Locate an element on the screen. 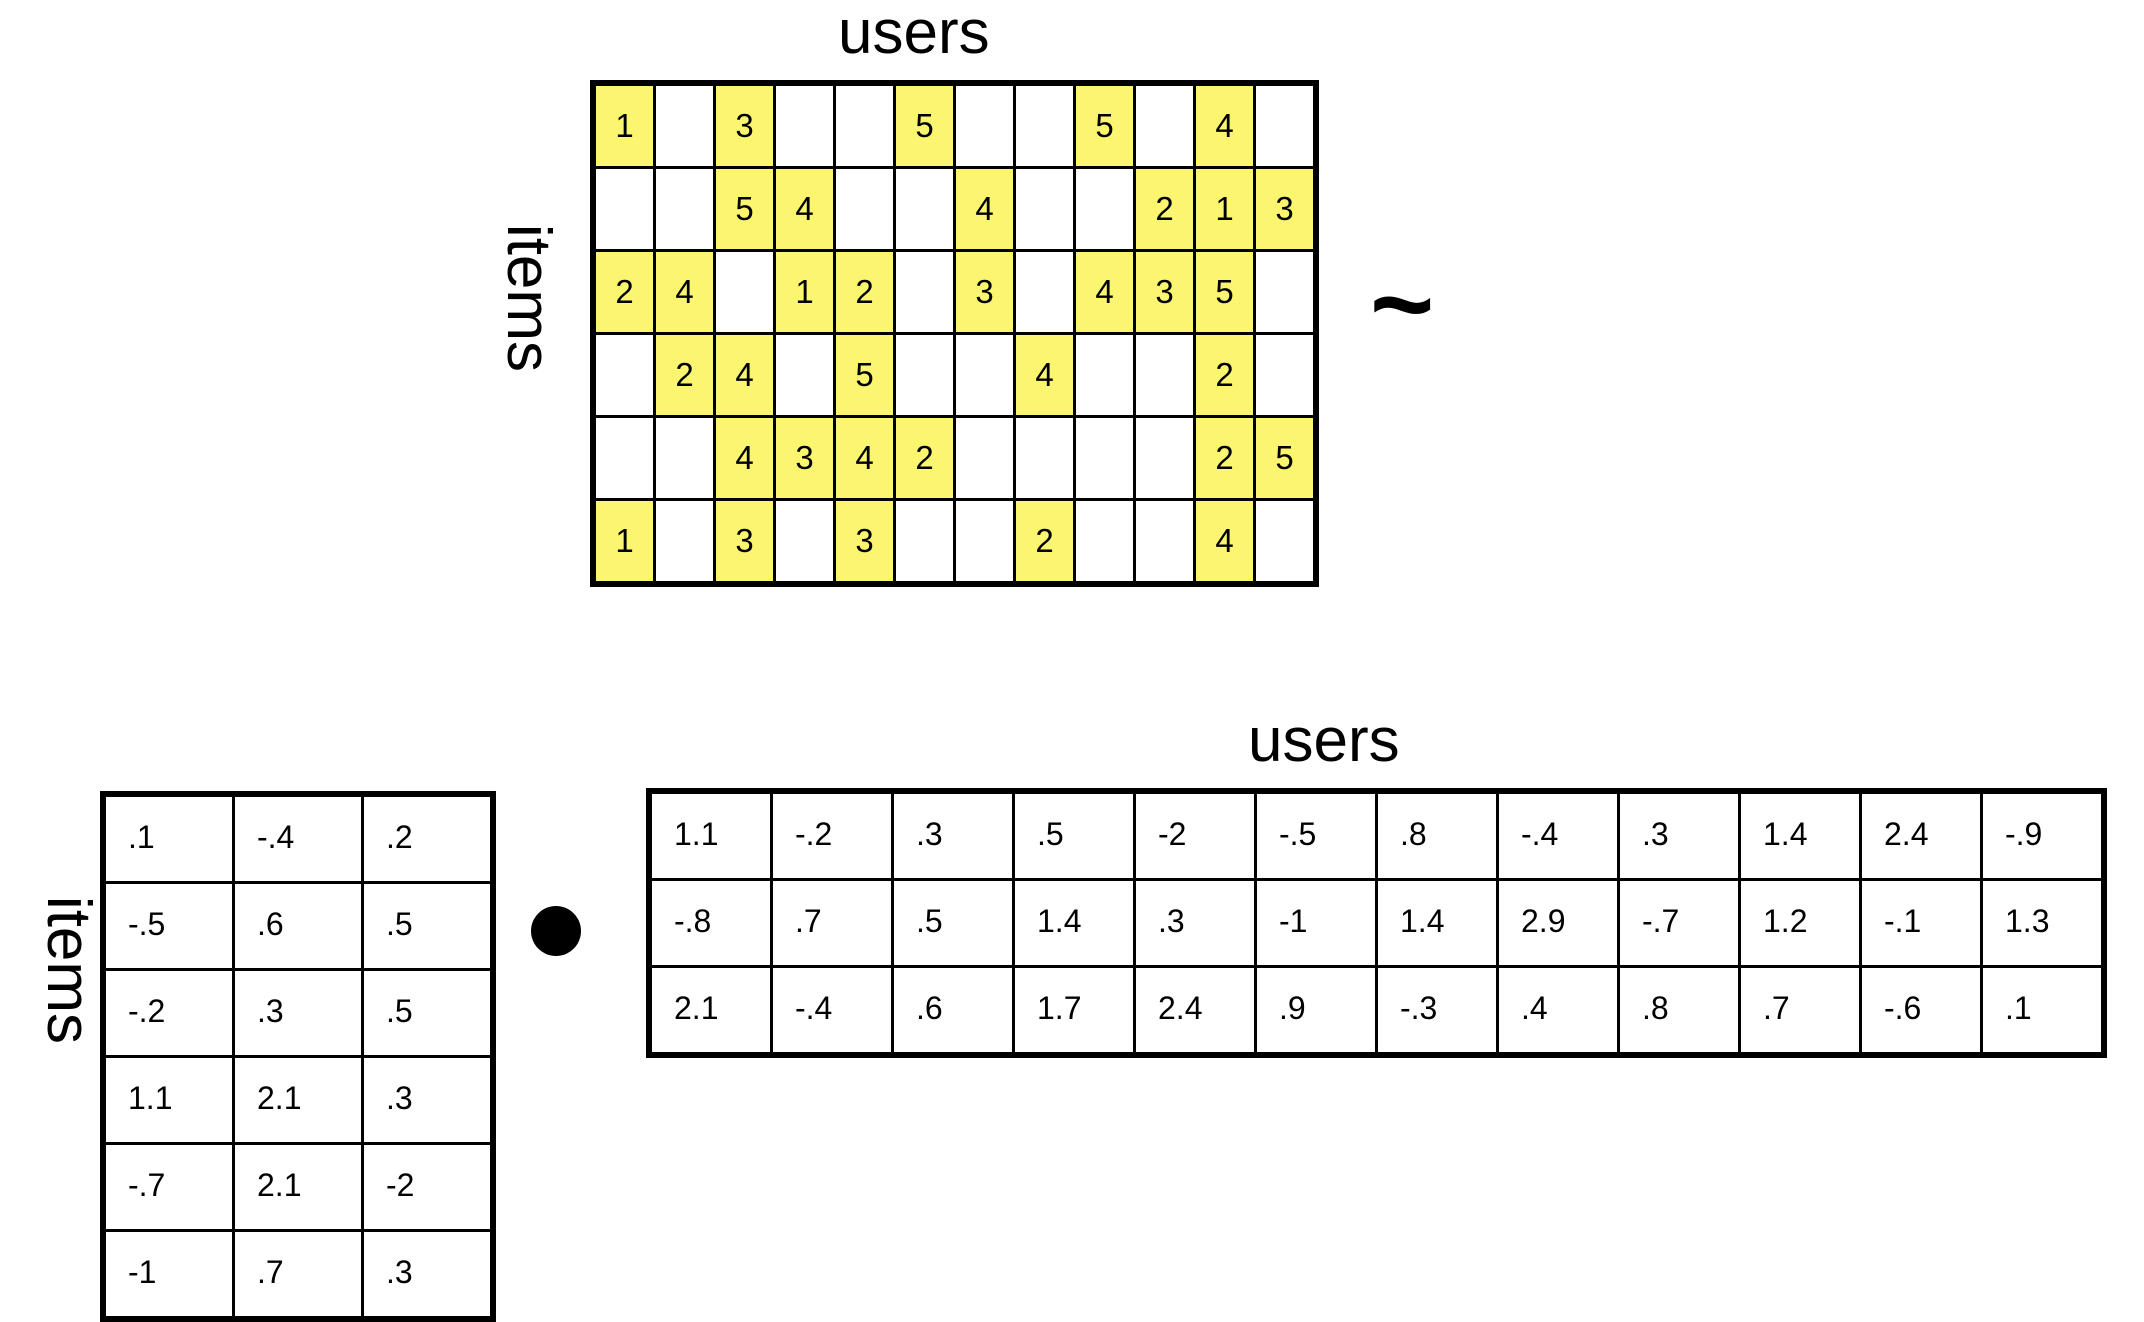 This screenshot has height=1322, width=2144. user-factor-cell: -.6 is located at coordinates (1921, 1011).